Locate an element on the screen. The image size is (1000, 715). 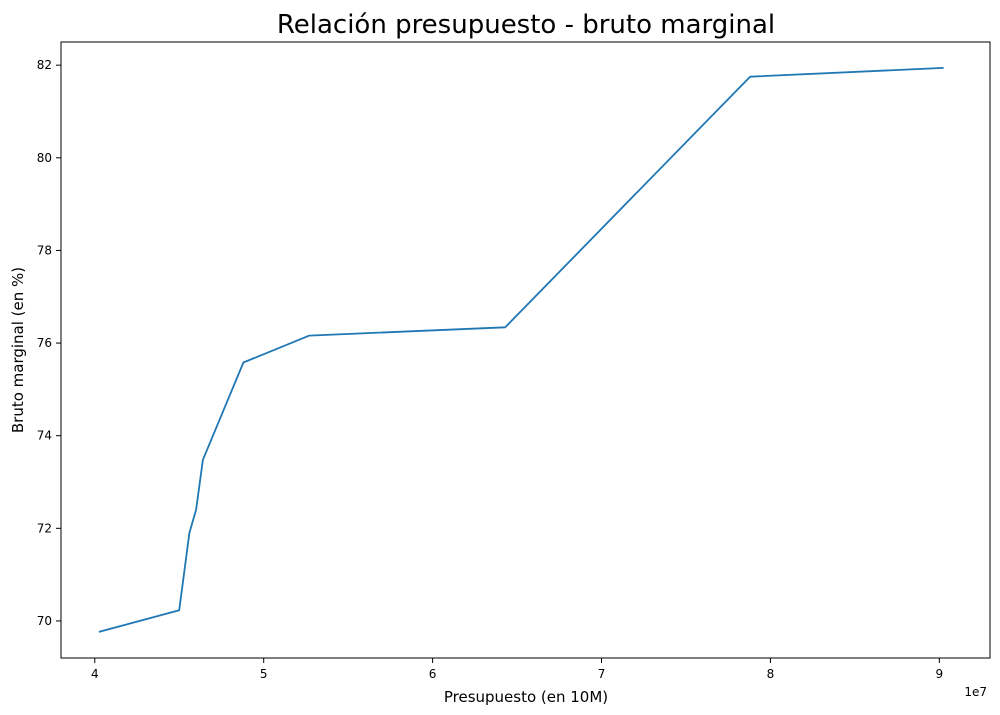
x-tick-label: 5 is located at coordinates (264, 674).